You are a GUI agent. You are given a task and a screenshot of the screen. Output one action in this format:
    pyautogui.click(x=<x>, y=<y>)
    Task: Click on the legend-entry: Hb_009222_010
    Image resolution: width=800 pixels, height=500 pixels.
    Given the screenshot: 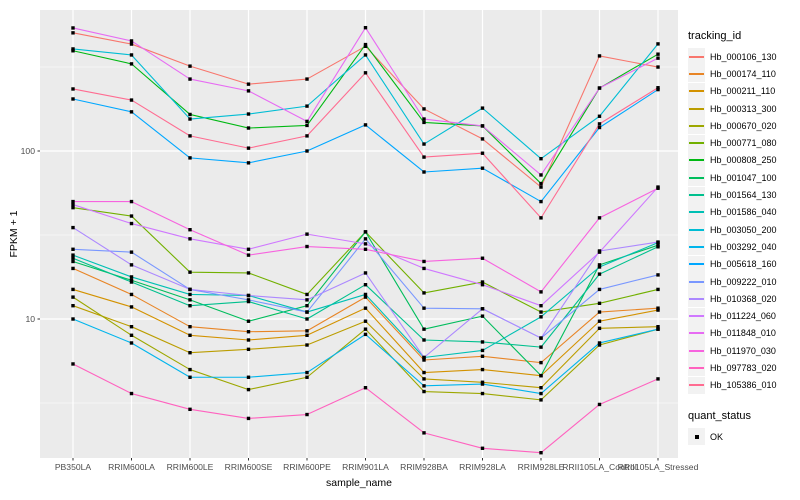 What is the action you would take?
    pyautogui.click(x=744, y=281)
    